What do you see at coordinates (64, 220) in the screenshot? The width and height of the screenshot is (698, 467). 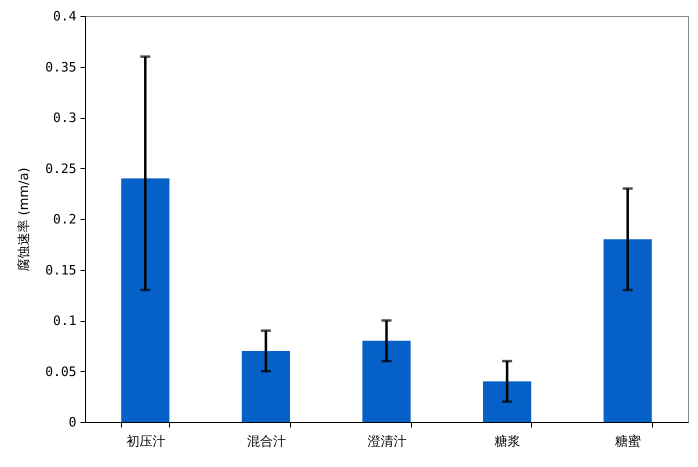 I see `y-tick-label: 0.2` at bounding box center [64, 220].